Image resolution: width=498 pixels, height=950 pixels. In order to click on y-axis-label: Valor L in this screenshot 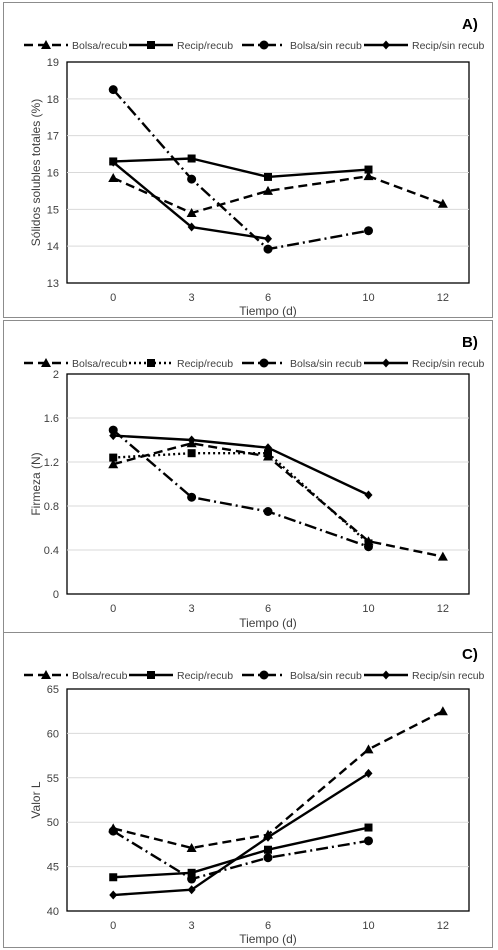, I will do `click(36, 799)`.